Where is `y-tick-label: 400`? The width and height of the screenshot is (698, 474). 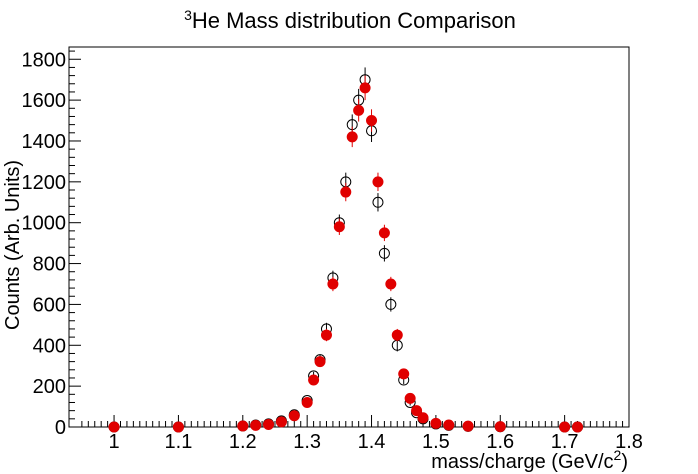 y-tick-label: 400 is located at coordinates (49, 346).